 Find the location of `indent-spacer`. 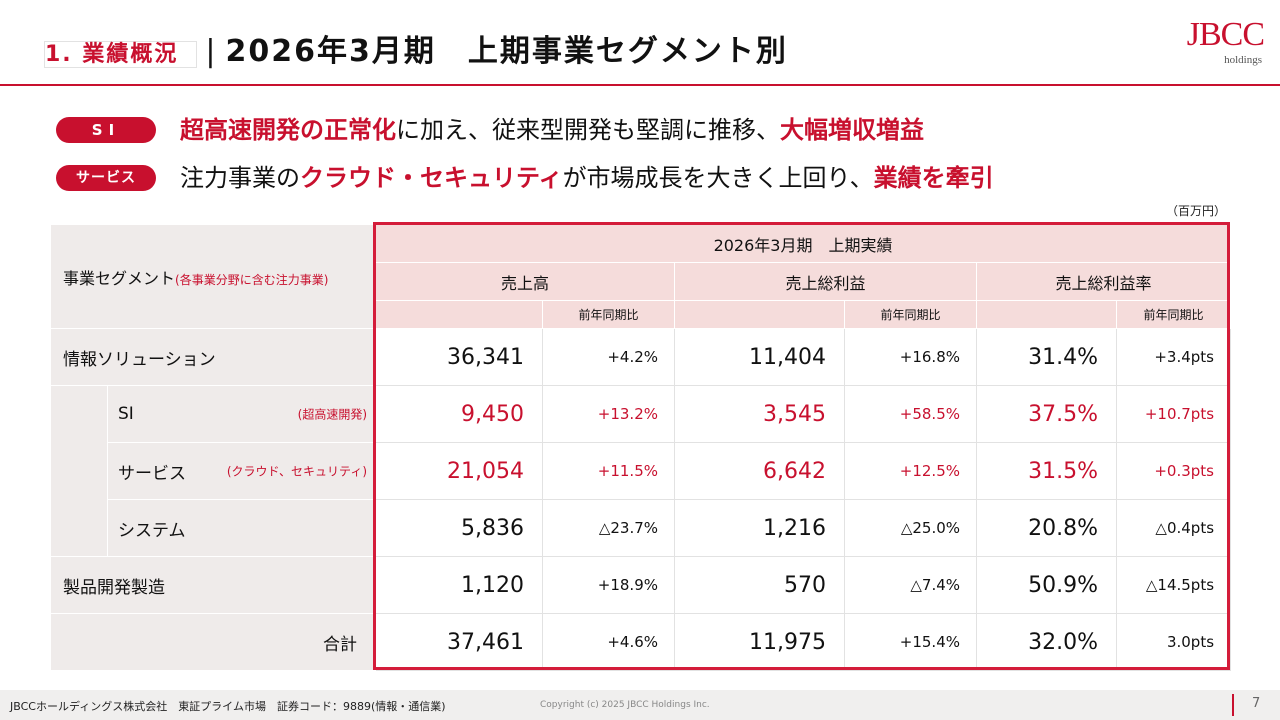

indent-spacer is located at coordinates (79, 471).